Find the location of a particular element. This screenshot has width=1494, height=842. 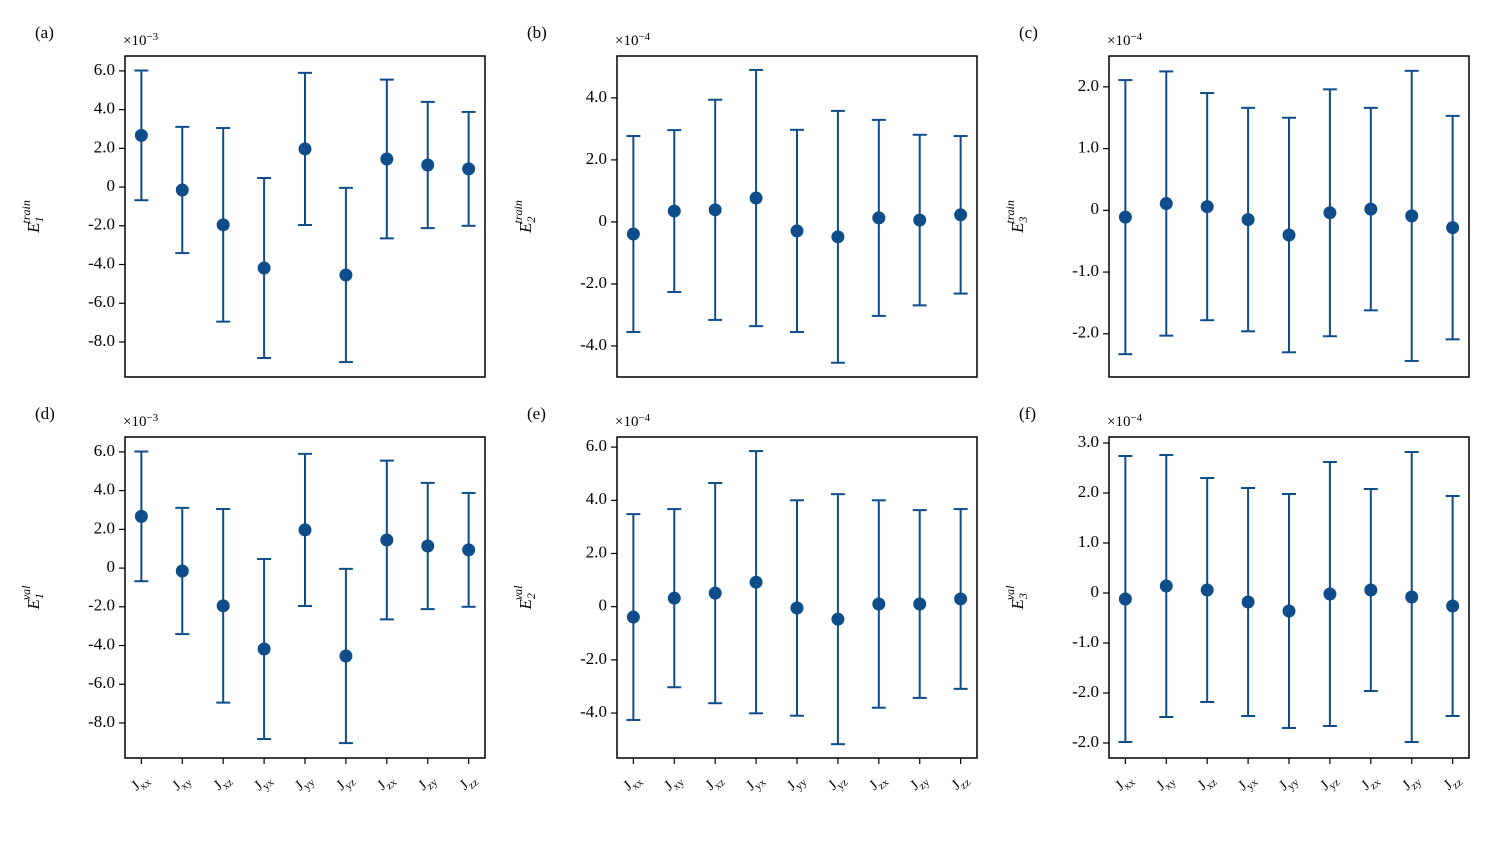

y-axis-label: E2train is located at coordinates (524, 217).